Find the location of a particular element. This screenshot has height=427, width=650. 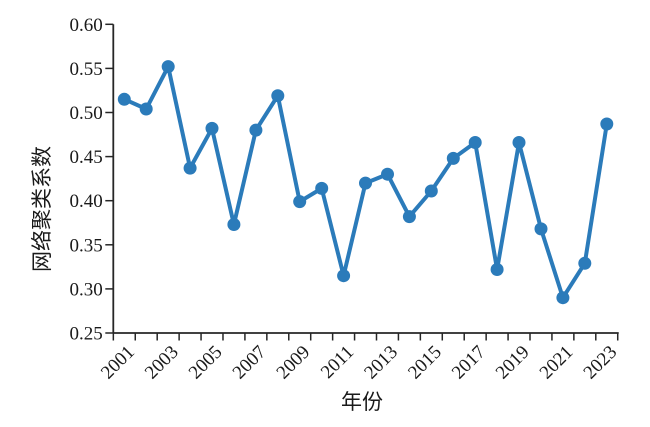

x-axis-title: 年份 is located at coordinates (362, 402).